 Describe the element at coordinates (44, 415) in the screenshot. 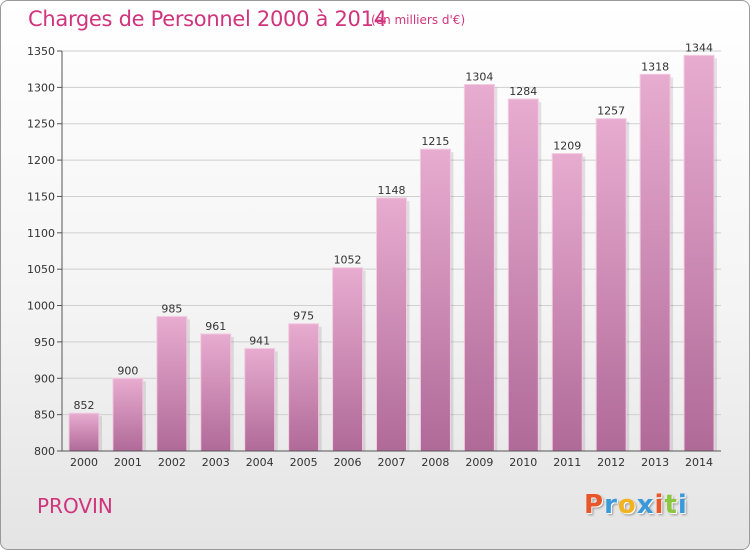

I see `y-tick-label: 850` at that location.